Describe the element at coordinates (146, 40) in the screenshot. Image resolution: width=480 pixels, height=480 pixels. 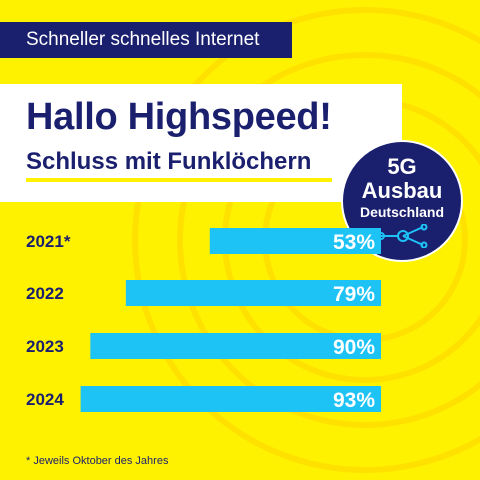
I see `tagline: Schneller schnelles Internet` at that location.